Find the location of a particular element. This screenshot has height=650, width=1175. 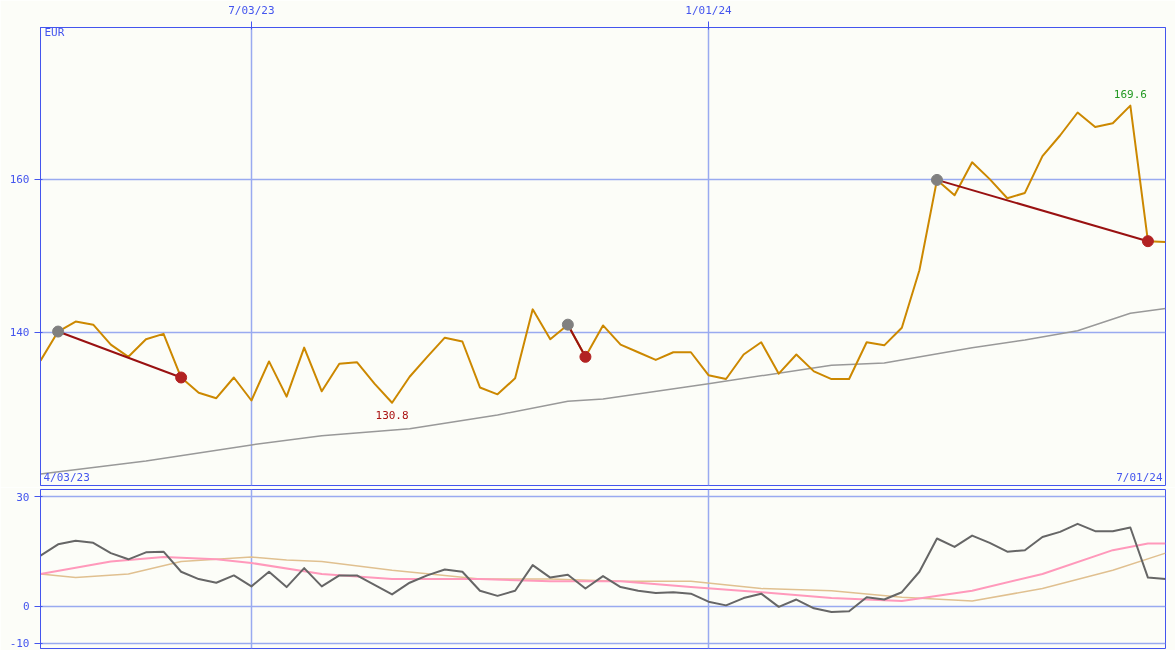

y-tick-label: 30 is located at coordinates (23, 497).